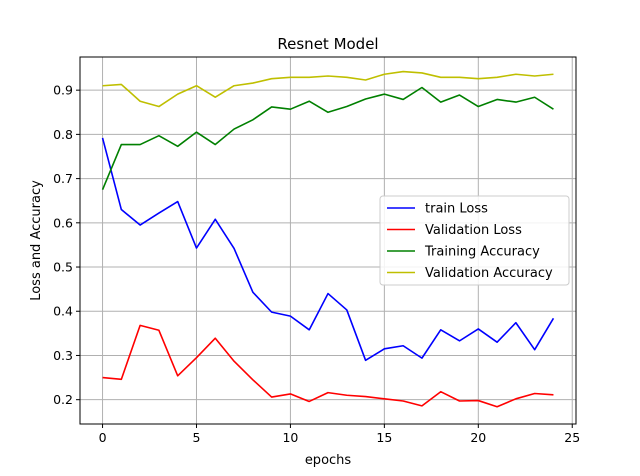  I want to click on legend-label: Validation Loss, so click(473, 230).